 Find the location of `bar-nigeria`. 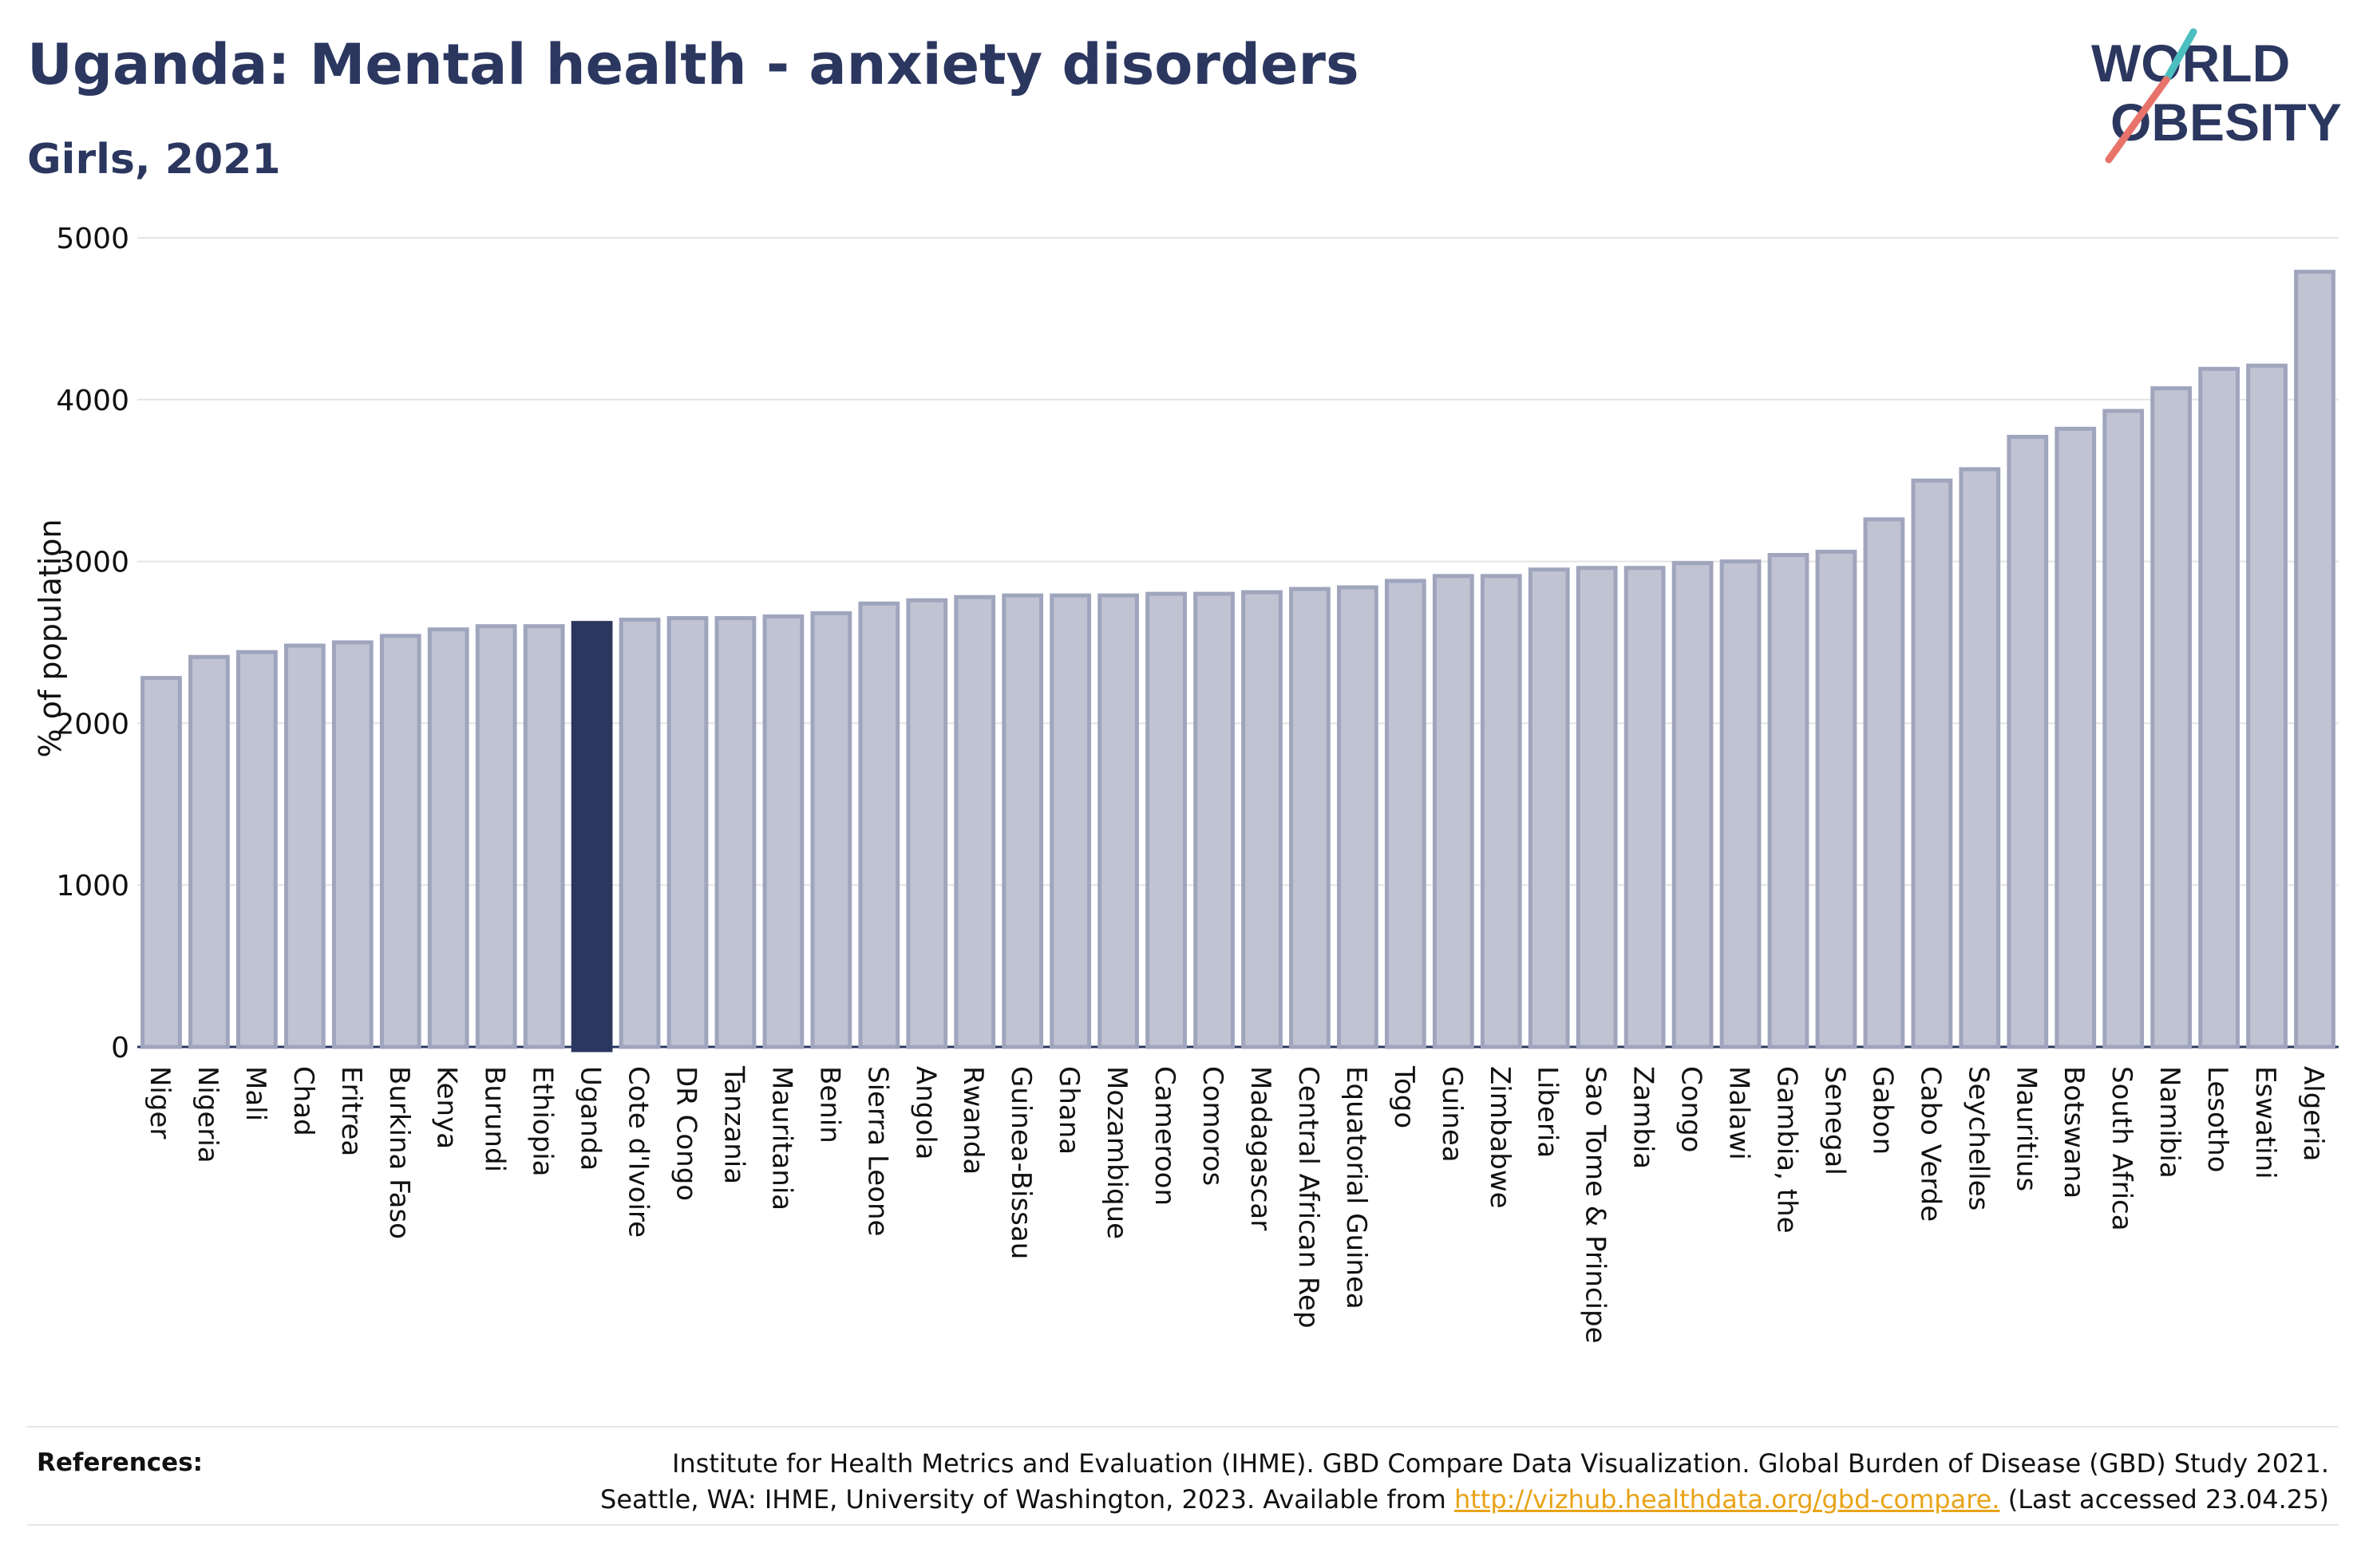

bar-nigeria is located at coordinates (209, 851).